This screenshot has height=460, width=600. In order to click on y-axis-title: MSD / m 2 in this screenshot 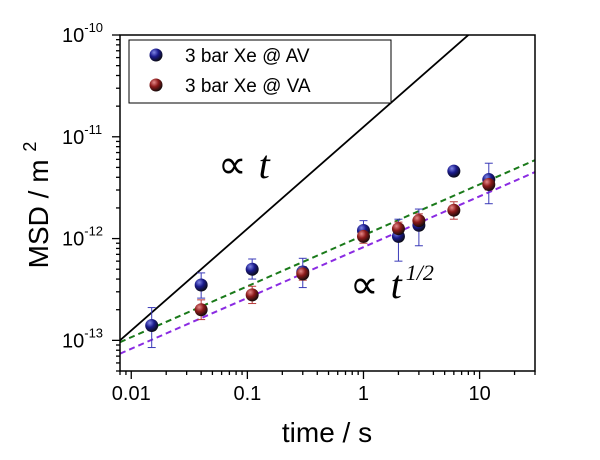, I will do `click(37, 205)`.